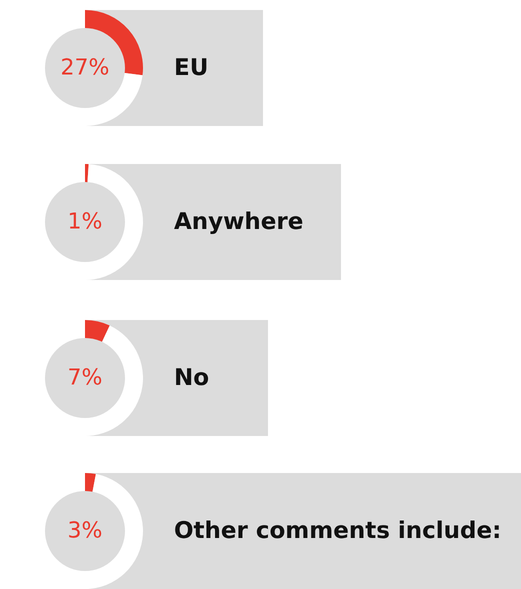 The image size is (521, 589). What do you see at coordinates (192, 378) in the screenshot?
I see `text: No` at bounding box center [192, 378].